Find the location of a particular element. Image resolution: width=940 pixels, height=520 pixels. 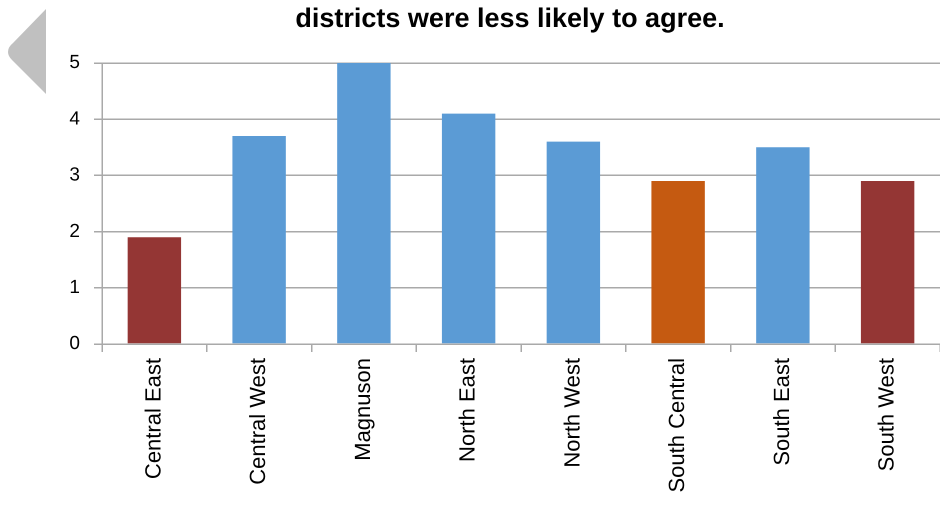

chart-title: districts were less likely to agree. is located at coordinates (510, 18).